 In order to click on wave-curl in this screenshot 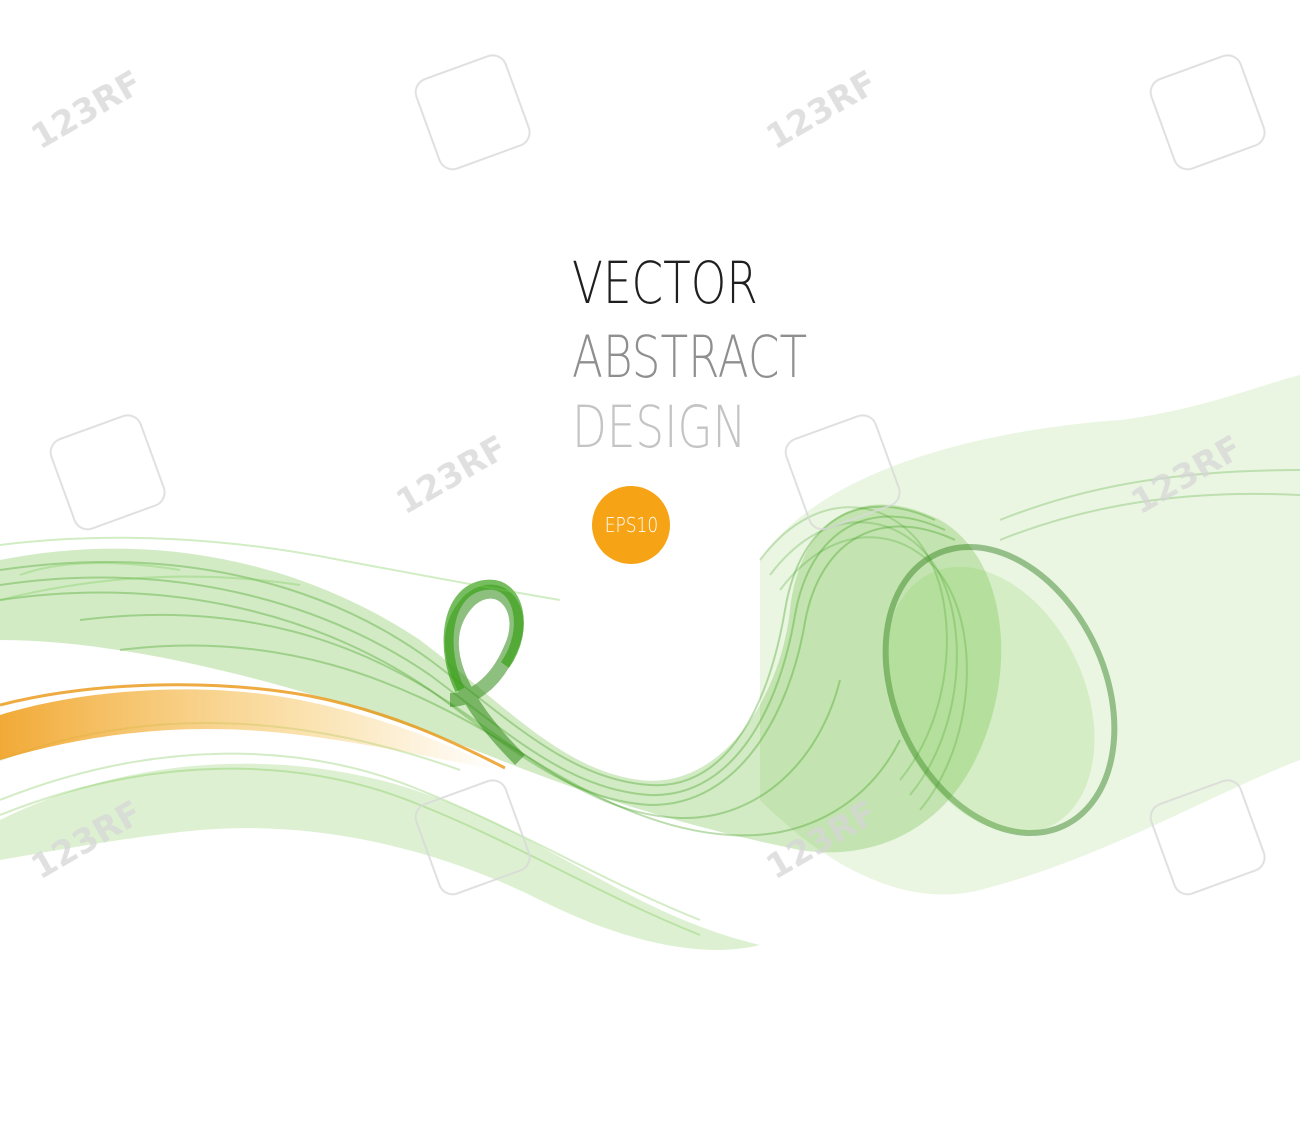, I will do `click(483, 636)`.